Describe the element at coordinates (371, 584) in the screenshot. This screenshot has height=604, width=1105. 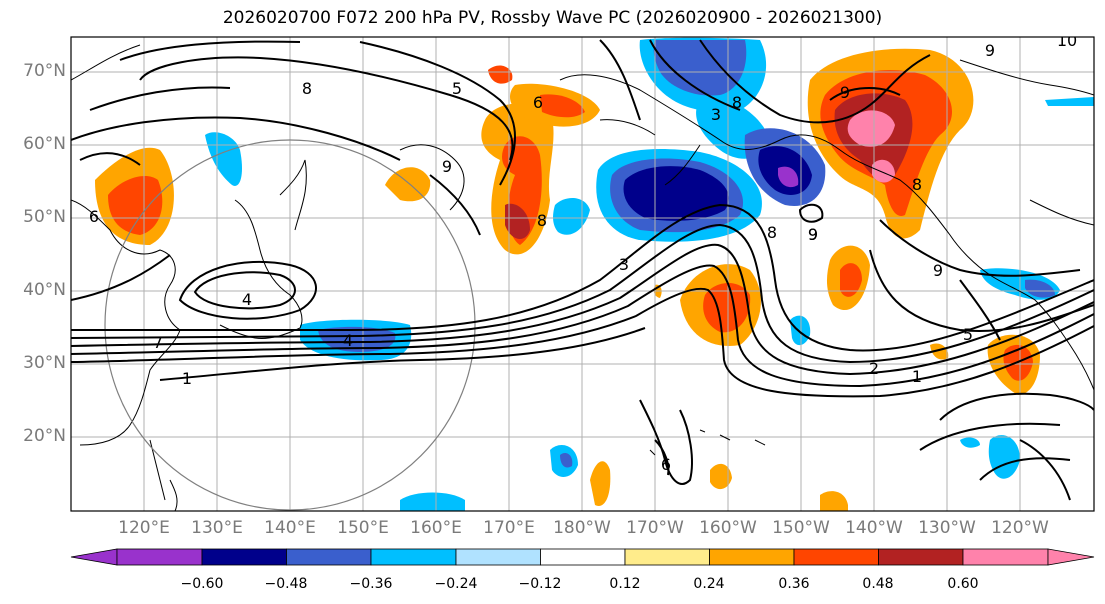
I see `colorbar-tick: −0.36` at that location.